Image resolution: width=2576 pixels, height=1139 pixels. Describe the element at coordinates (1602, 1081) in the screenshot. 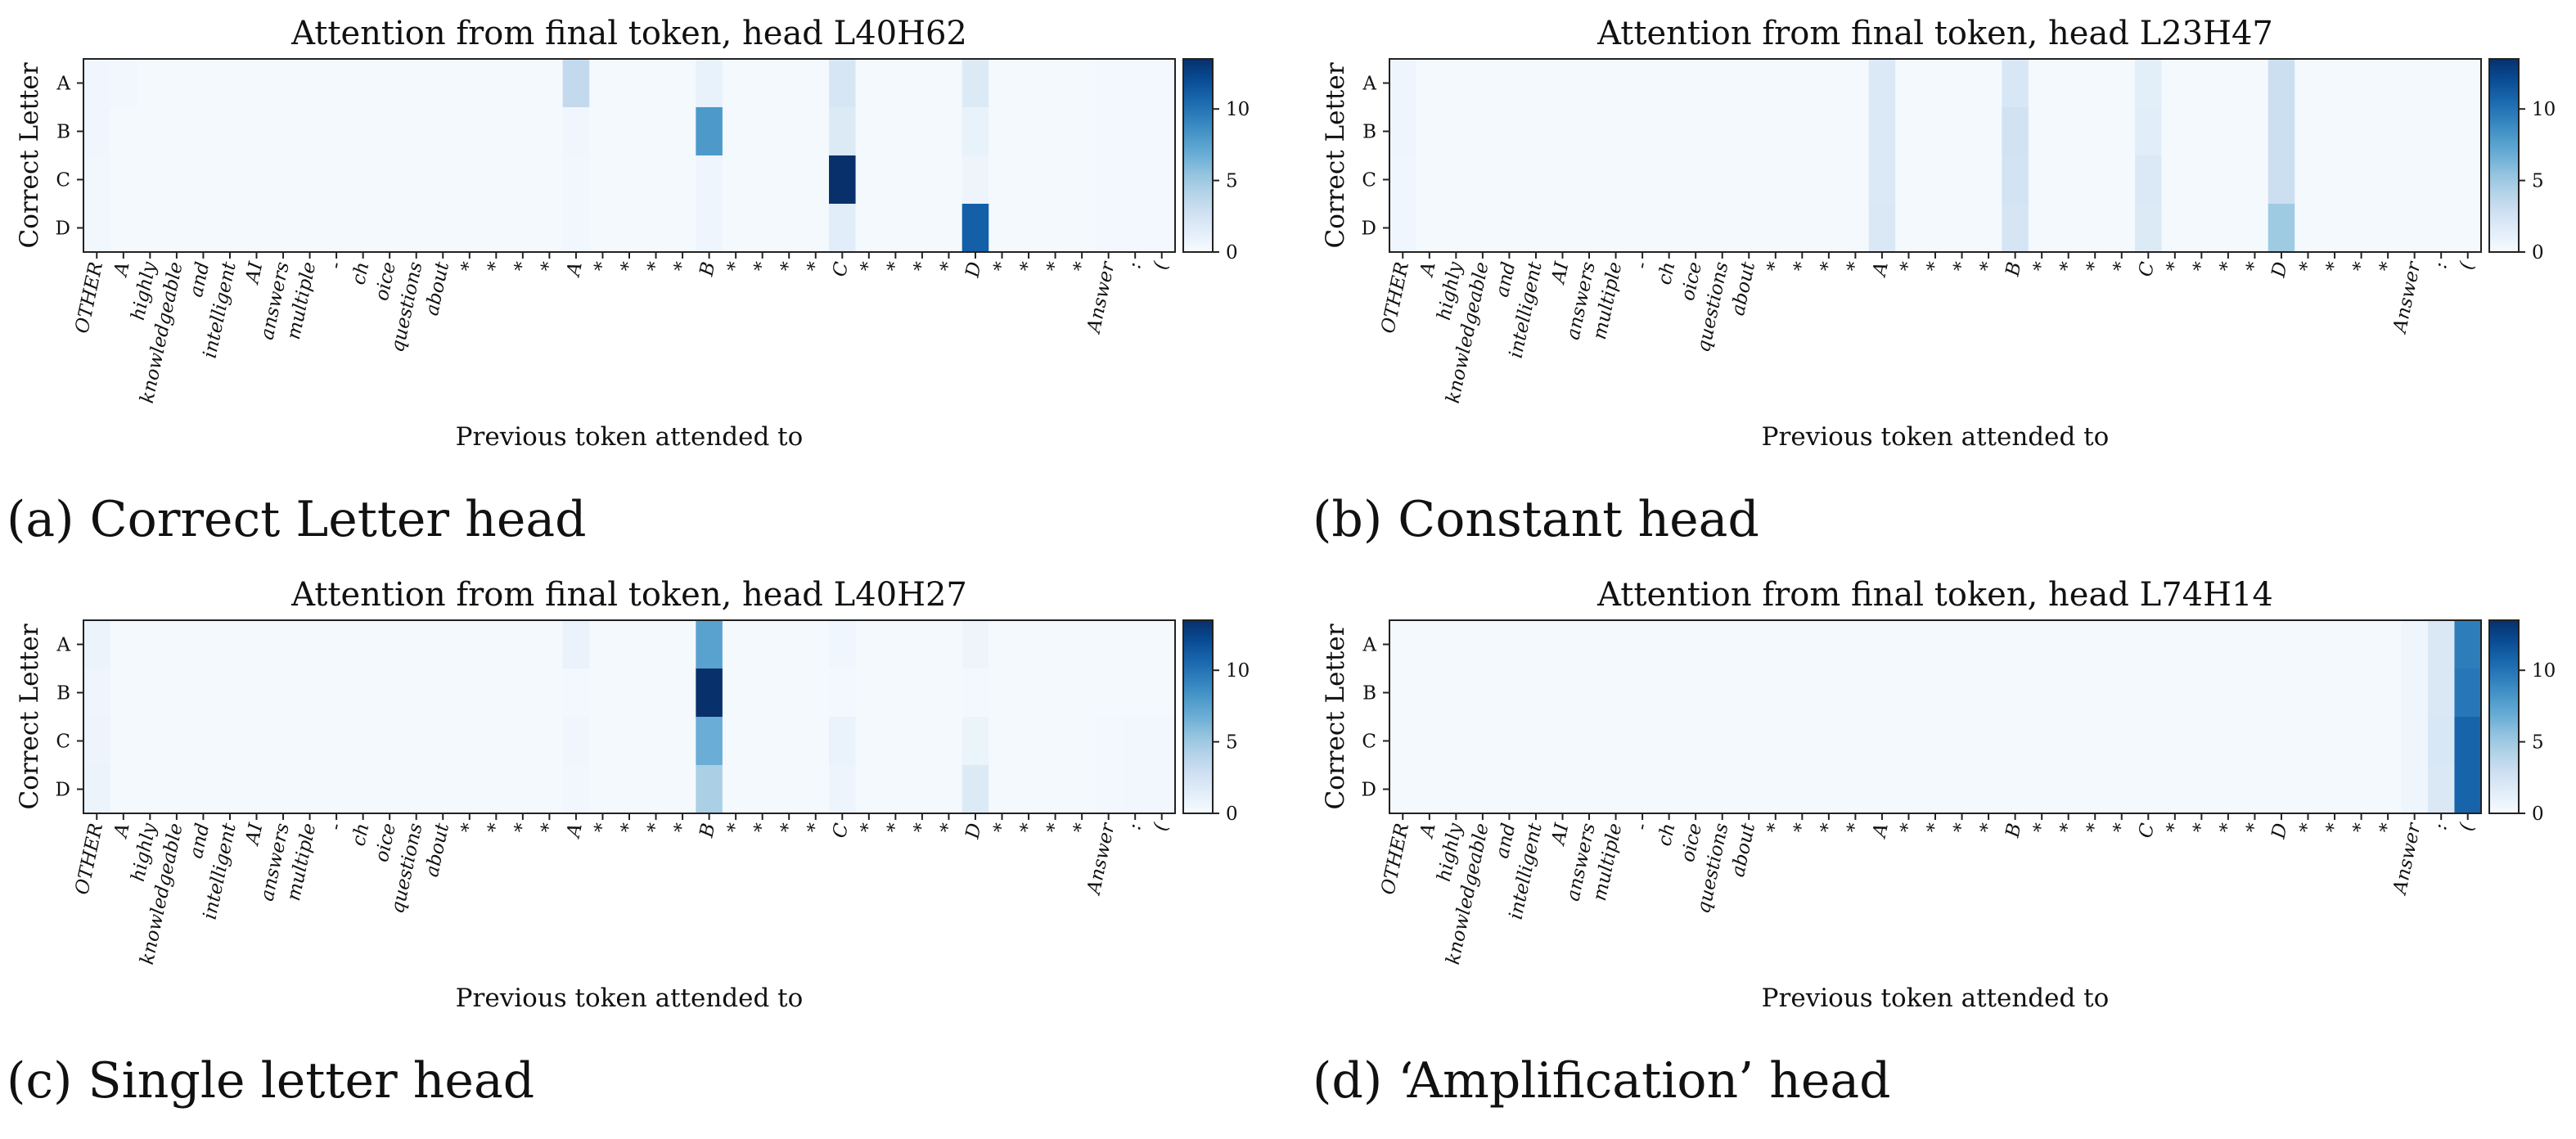

I see `panel-caption: (d) ‘Amplification’ head` at that location.